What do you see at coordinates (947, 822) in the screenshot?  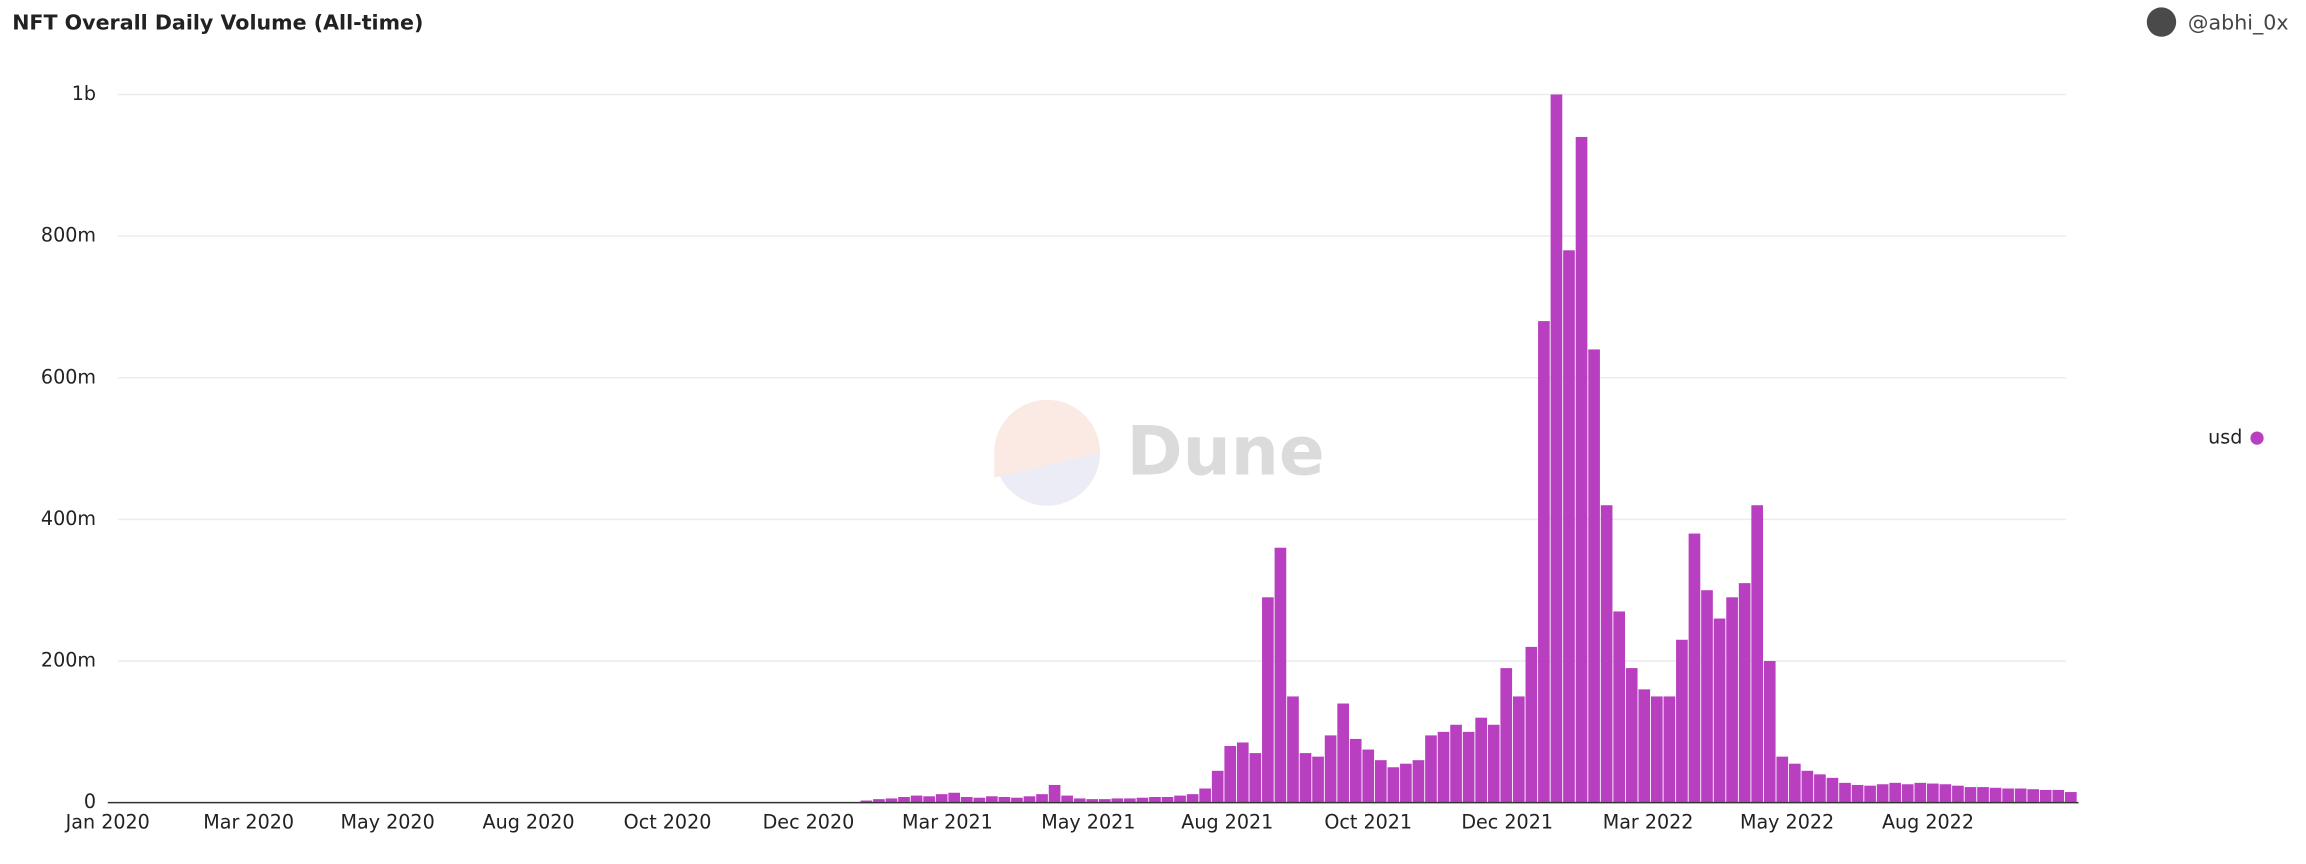 I see `x-tick-label: Mar 2021` at bounding box center [947, 822].